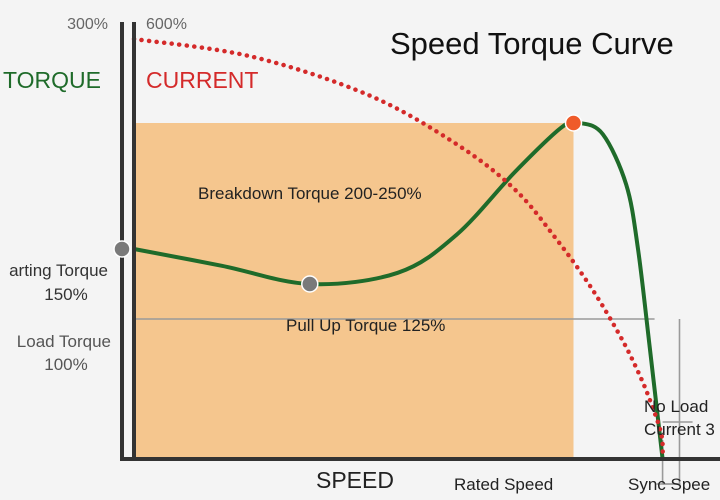 The height and width of the screenshot is (500, 720). I want to click on rated-speed-label: Rated Speed, so click(503, 484).